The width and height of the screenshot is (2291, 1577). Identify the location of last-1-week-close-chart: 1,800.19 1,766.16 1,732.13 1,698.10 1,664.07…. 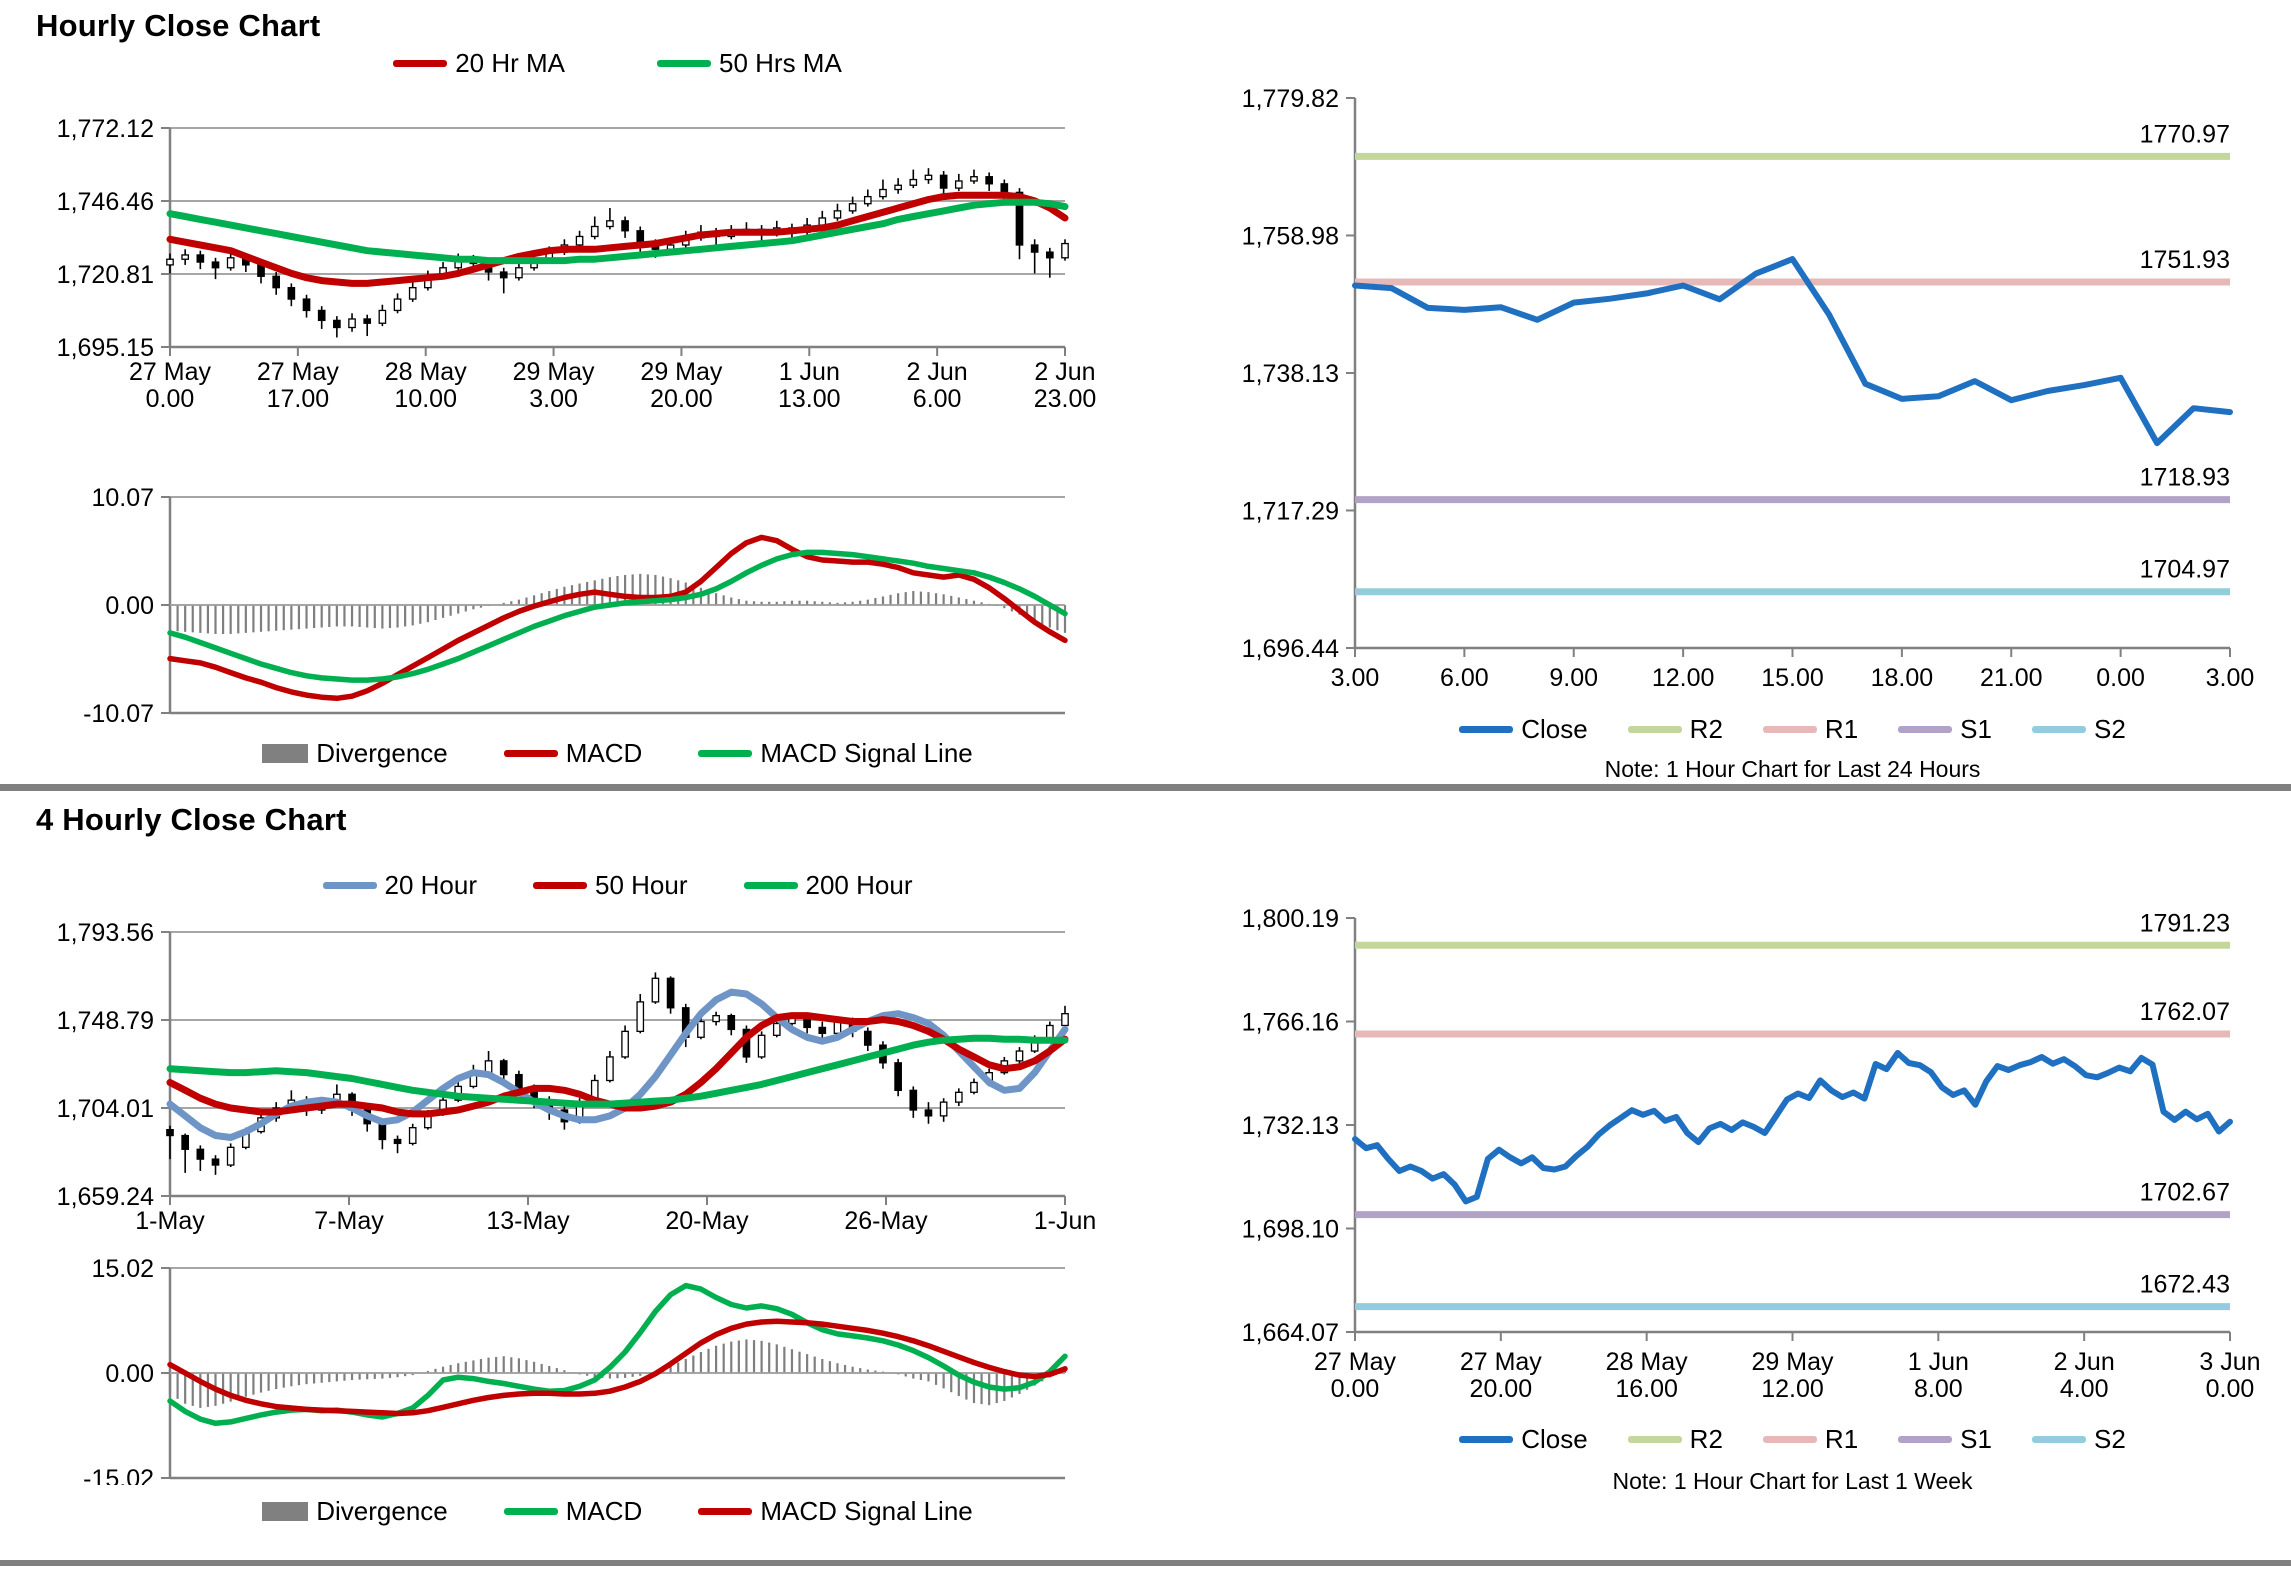
(1751, 1154).